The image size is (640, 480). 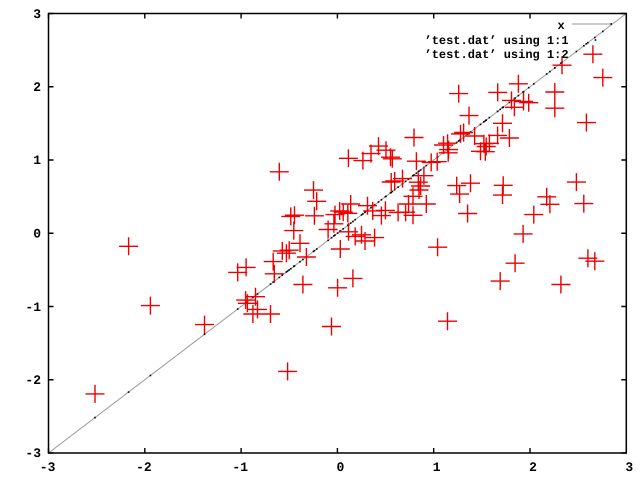 What do you see at coordinates (561, 26) in the screenshot?
I see `svg-text: x` at bounding box center [561, 26].